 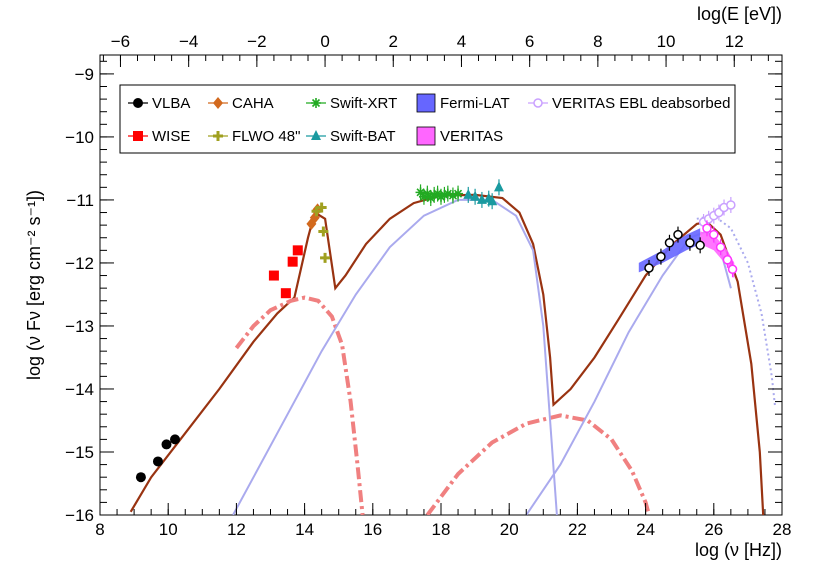 What do you see at coordinates (441, 529) in the screenshot?
I see `x-tick-label: 18` at bounding box center [441, 529].